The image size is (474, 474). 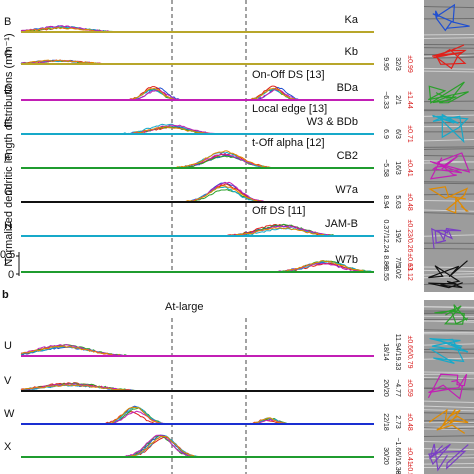 What do you see at coordinates (409, 351) in the screenshot?
I see `stat-bottom-0-2: ±0.66/0.79` at bounding box center [409, 351].